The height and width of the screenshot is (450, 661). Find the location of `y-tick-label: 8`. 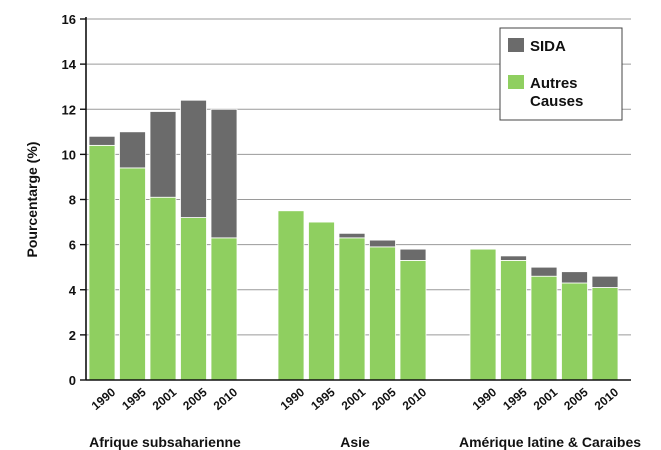

y-tick-label: 8 is located at coordinates (72, 200).